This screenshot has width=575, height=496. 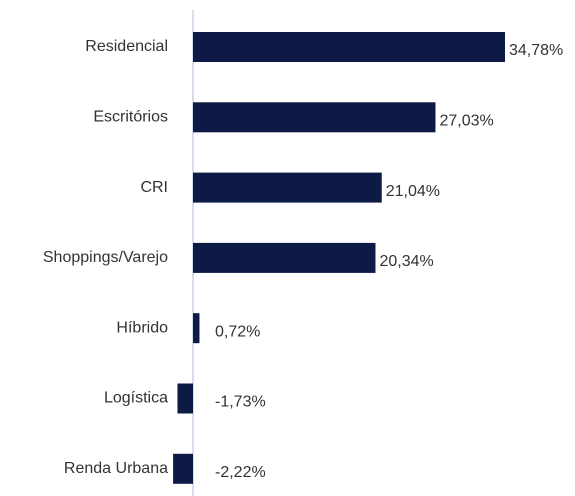 What do you see at coordinates (237, 331) in the screenshot?
I see `value-label: 0,72%` at bounding box center [237, 331].